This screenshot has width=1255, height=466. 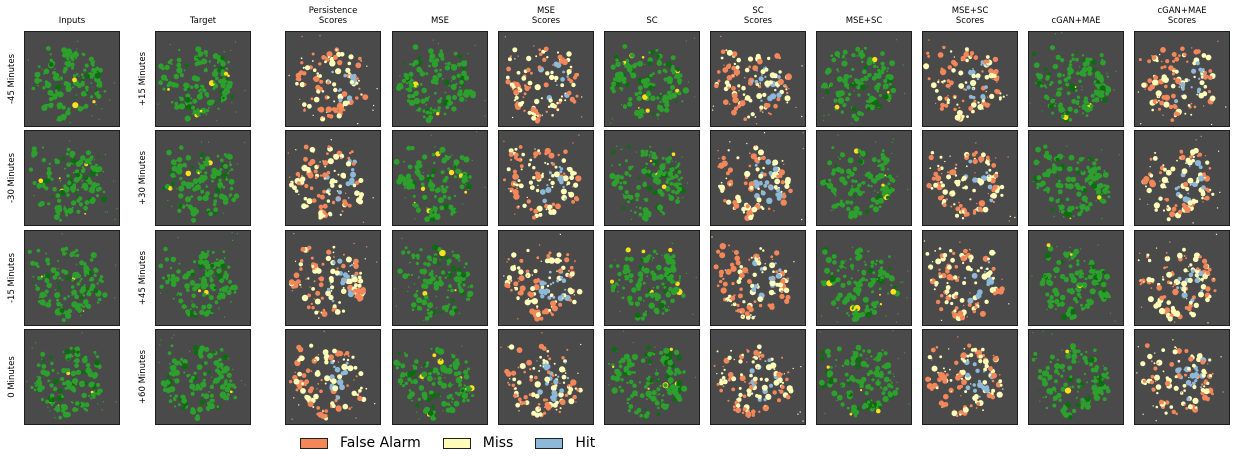 What do you see at coordinates (585, 443) in the screenshot?
I see `legend-label-hit: Hit` at bounding box center [585, 443].